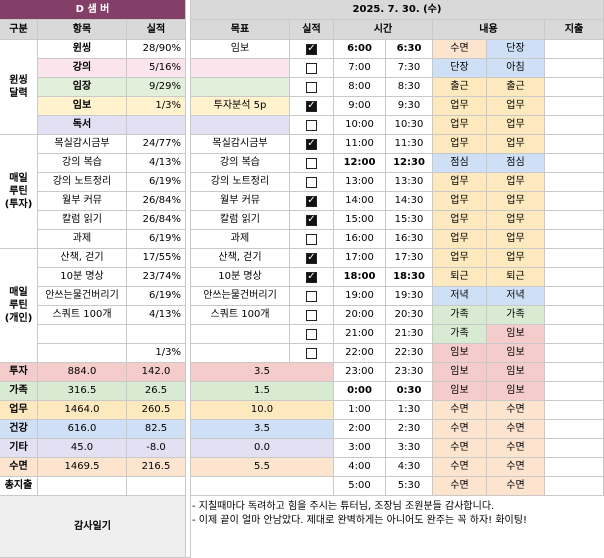  Describe the element at coordinates (516, 277) in the screenshot. I see `actual-content: 퇴근` at that location.